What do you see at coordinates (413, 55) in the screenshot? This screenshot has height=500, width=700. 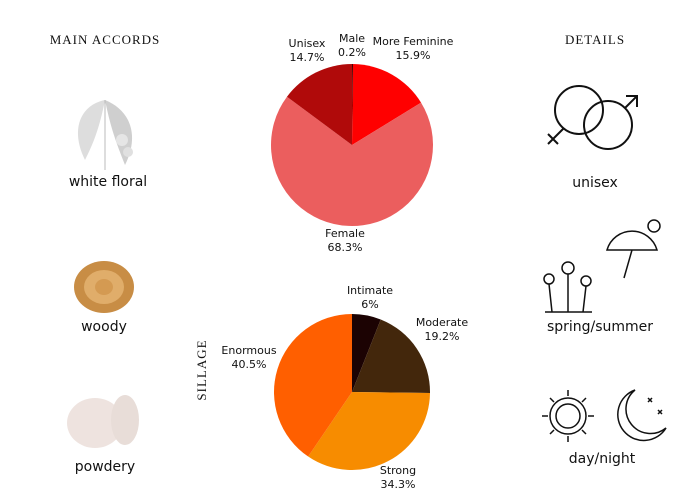 I see `slice-value: 15.9%` at bounding box center [413, 55].